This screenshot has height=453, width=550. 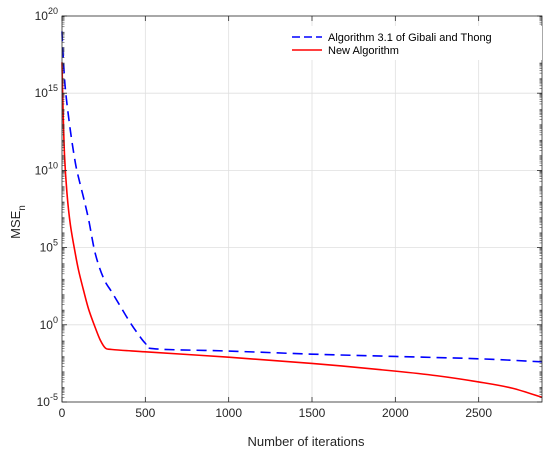 I want to click on y-tick-label: 10²⁰, so click(x=46, y=14).